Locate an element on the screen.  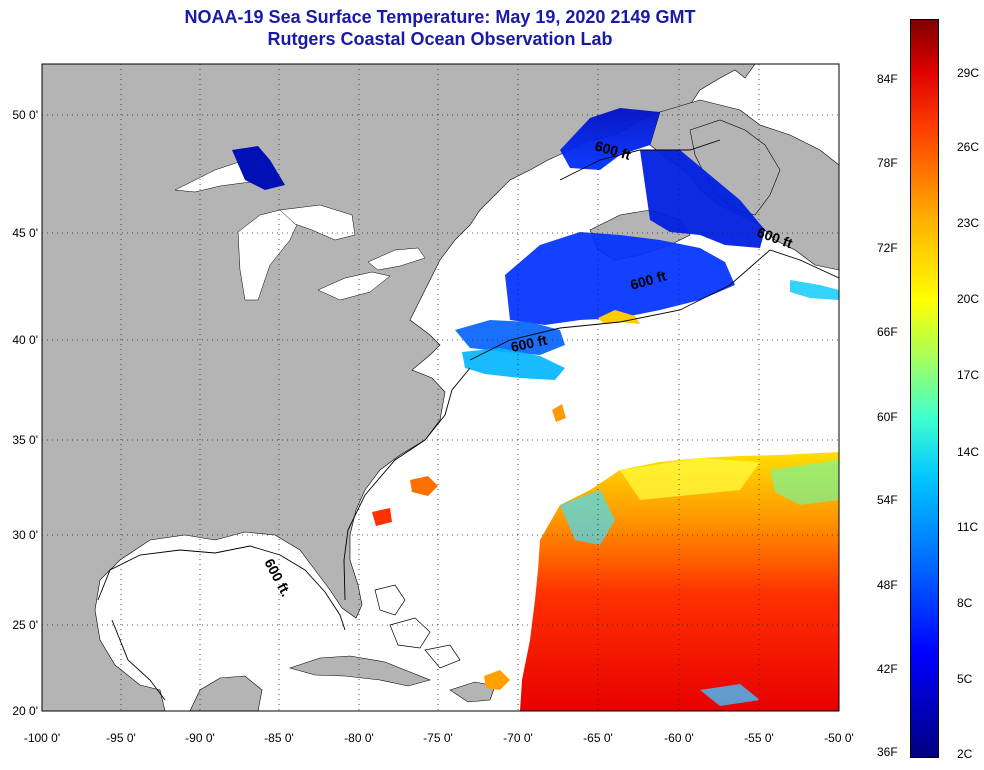
colorbar-fahrenheit-label: 72F is located at coordinates (887, 248).